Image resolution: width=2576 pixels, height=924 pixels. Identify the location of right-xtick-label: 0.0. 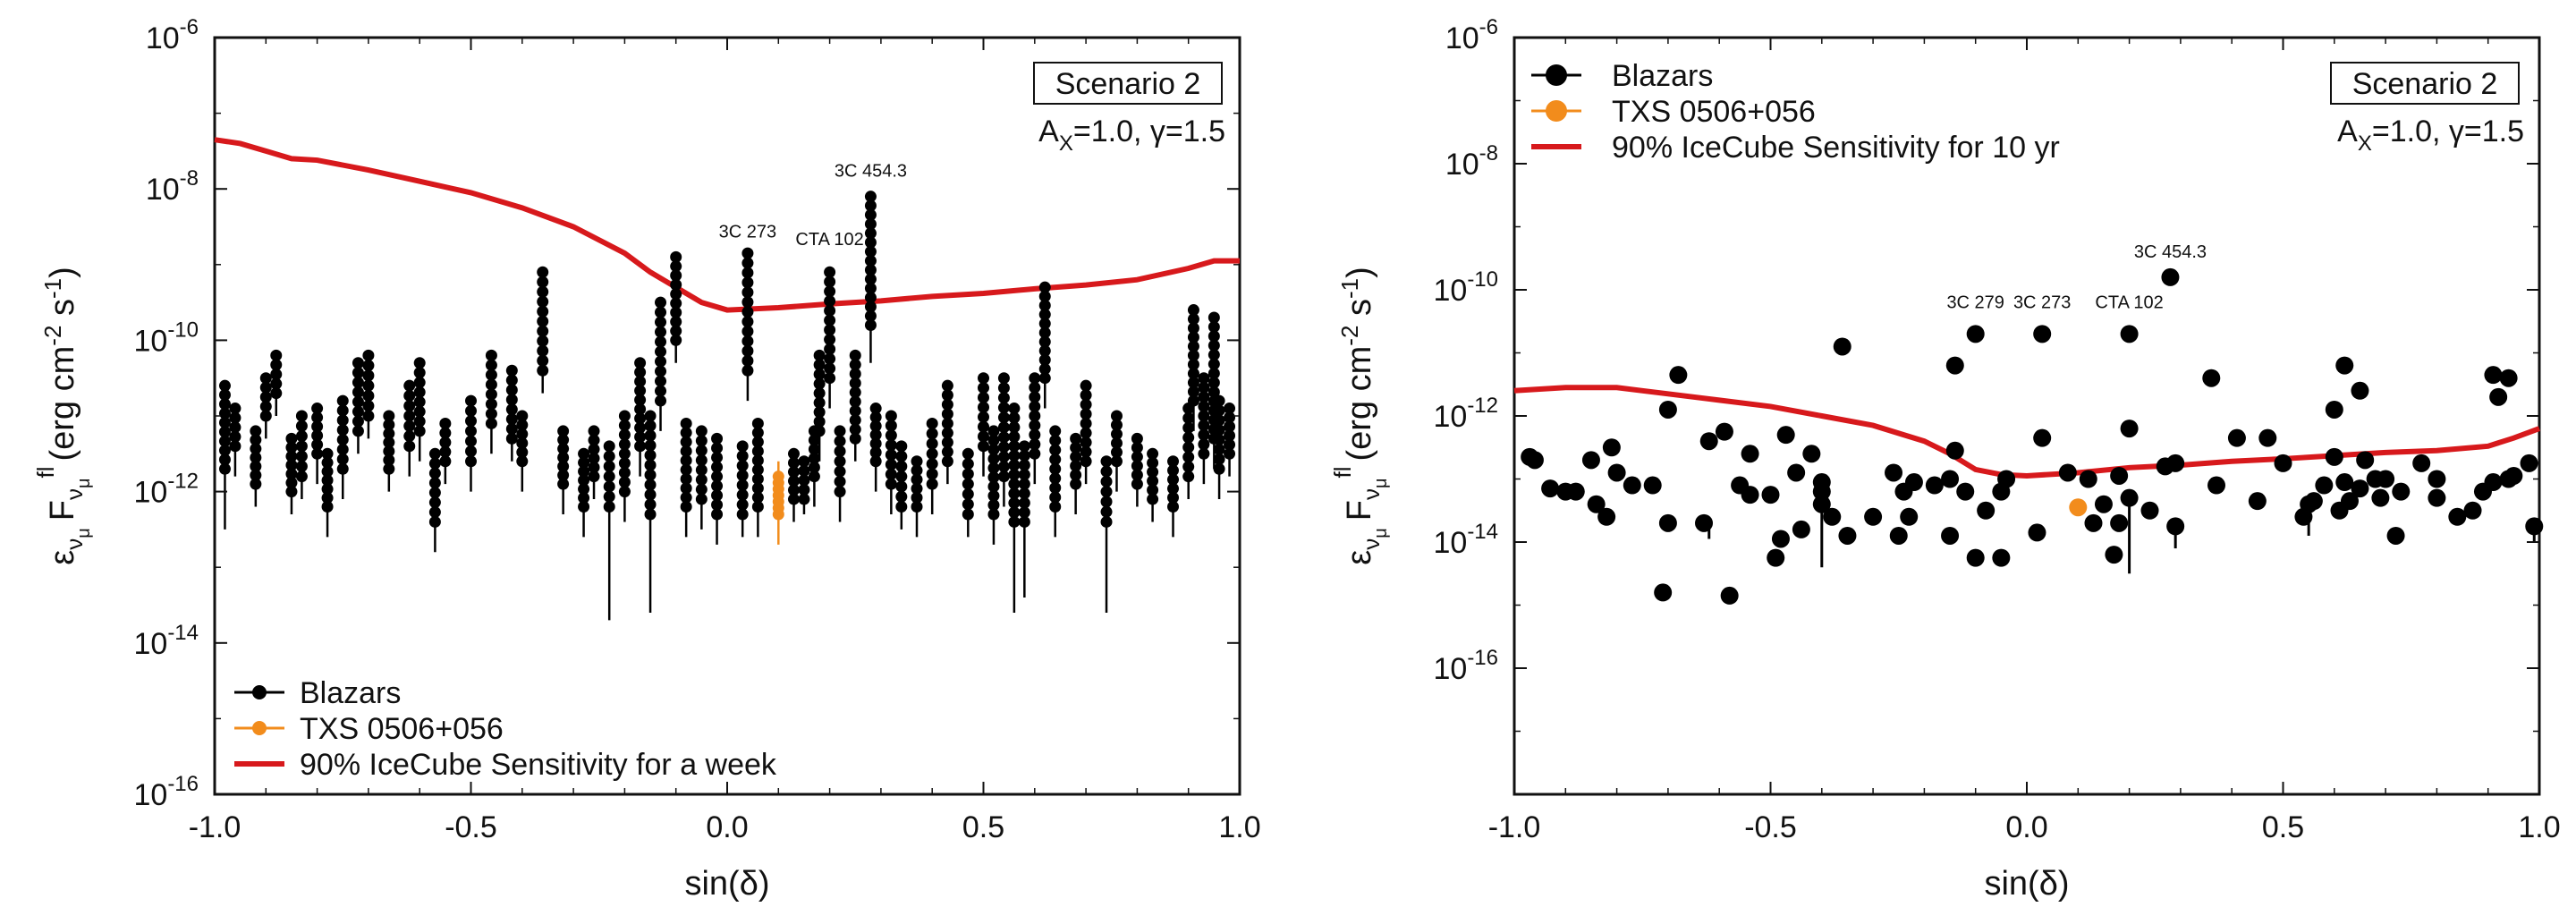
(2026, 827).